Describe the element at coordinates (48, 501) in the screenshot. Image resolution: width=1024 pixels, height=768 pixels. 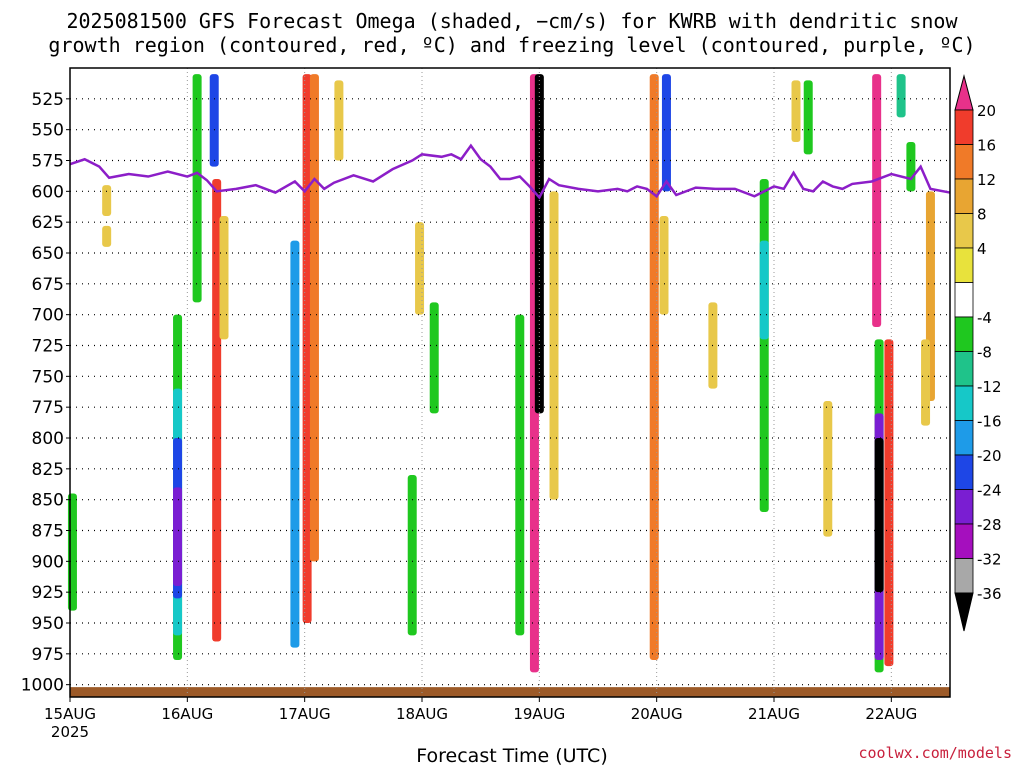
I see `y-tick-label: 850` at that location.